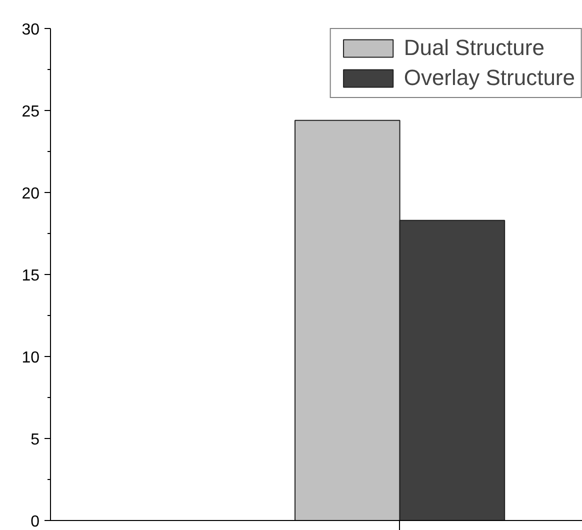 This screenshot has width=582, height=530. Describe the element at coordinates (31, 194) in the screenshot. I see `y-tick-label: 20` at that location.